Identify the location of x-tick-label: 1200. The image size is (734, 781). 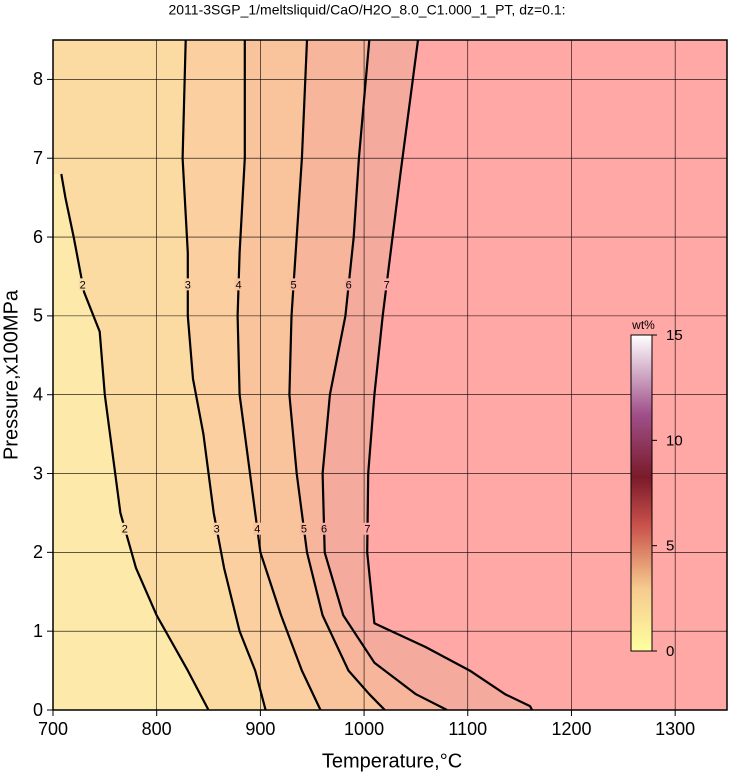
(571, 729).